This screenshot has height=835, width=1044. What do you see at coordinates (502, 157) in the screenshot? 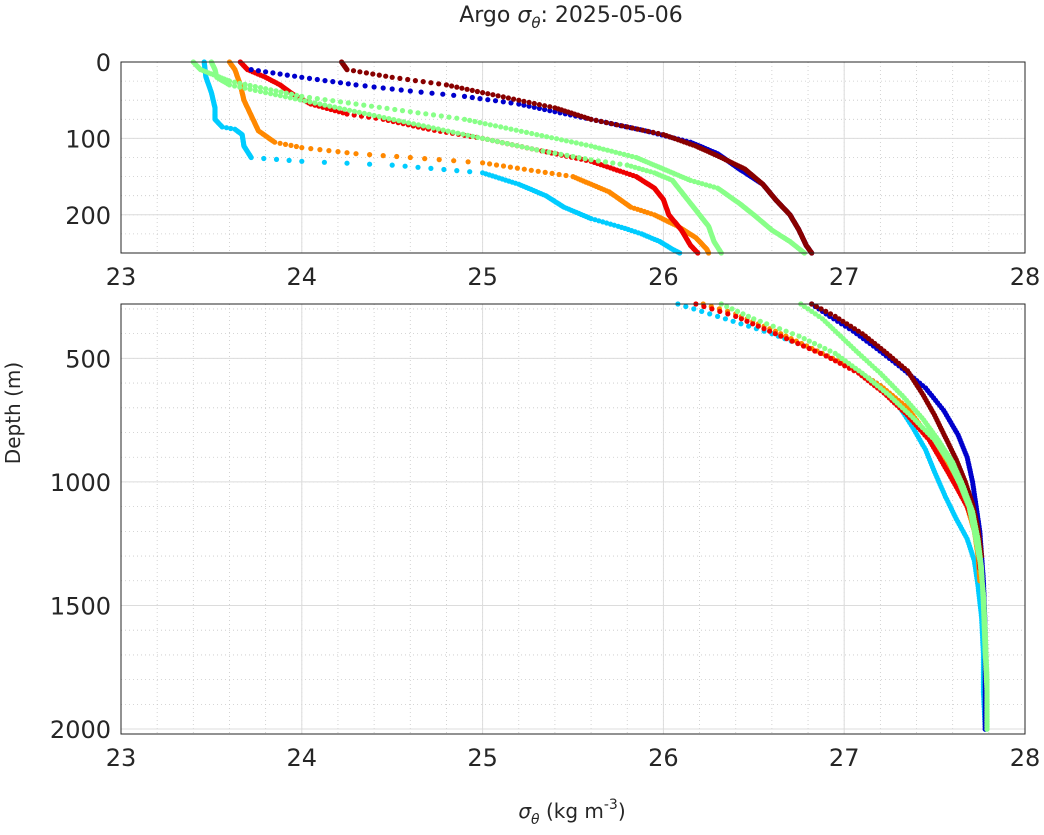
I see `upper-data-layer` at bounding box center [502, 157].